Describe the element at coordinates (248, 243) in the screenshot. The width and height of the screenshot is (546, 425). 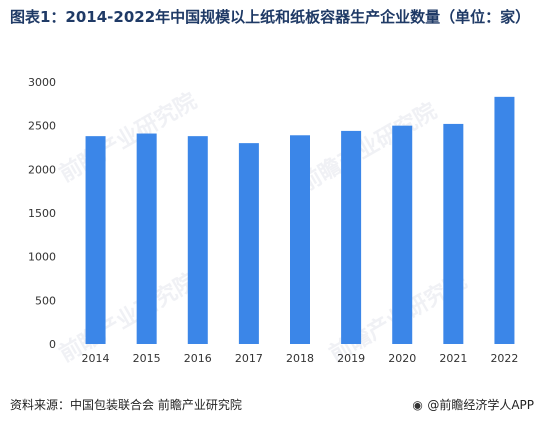
I see `bar-2017` at that location.